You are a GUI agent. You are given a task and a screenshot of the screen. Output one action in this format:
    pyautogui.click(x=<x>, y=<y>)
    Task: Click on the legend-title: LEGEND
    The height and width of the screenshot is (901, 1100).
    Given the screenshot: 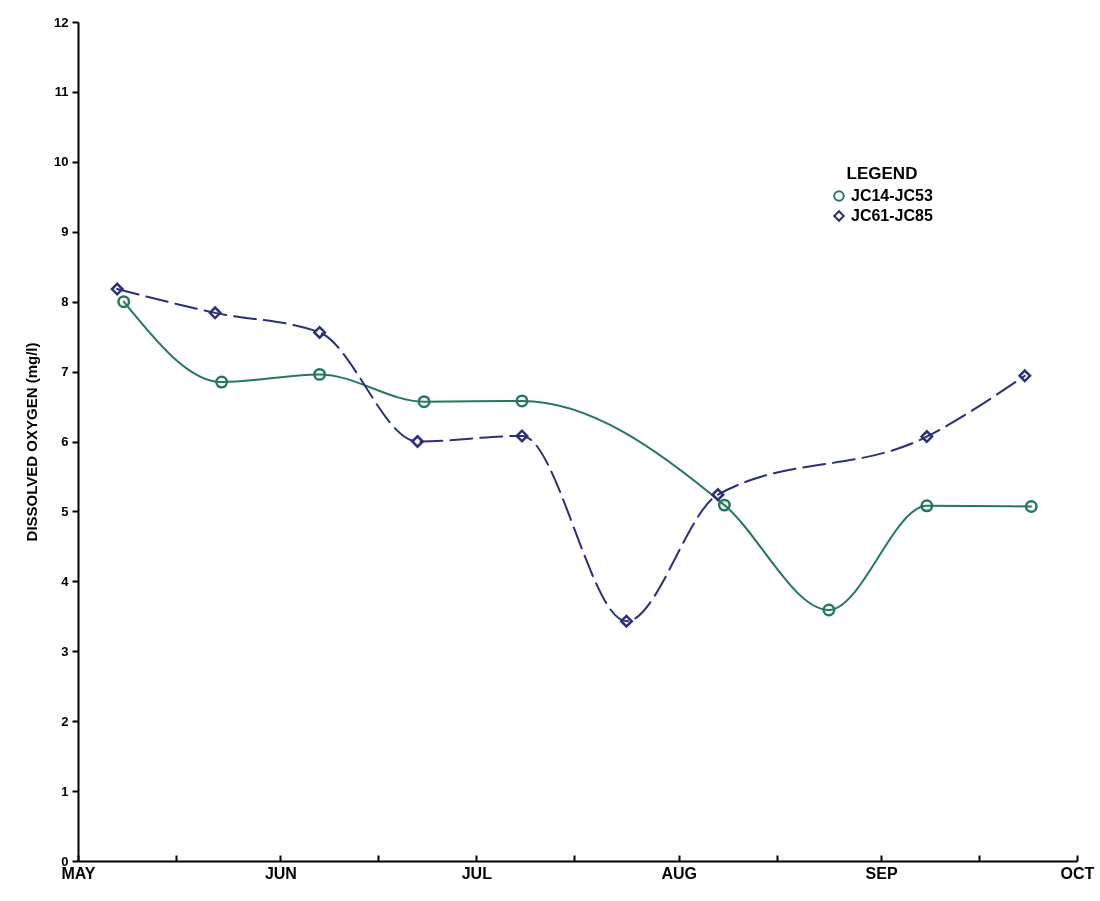 What is the action you would take?
    pyautogui.click(x=882, y=173)
    